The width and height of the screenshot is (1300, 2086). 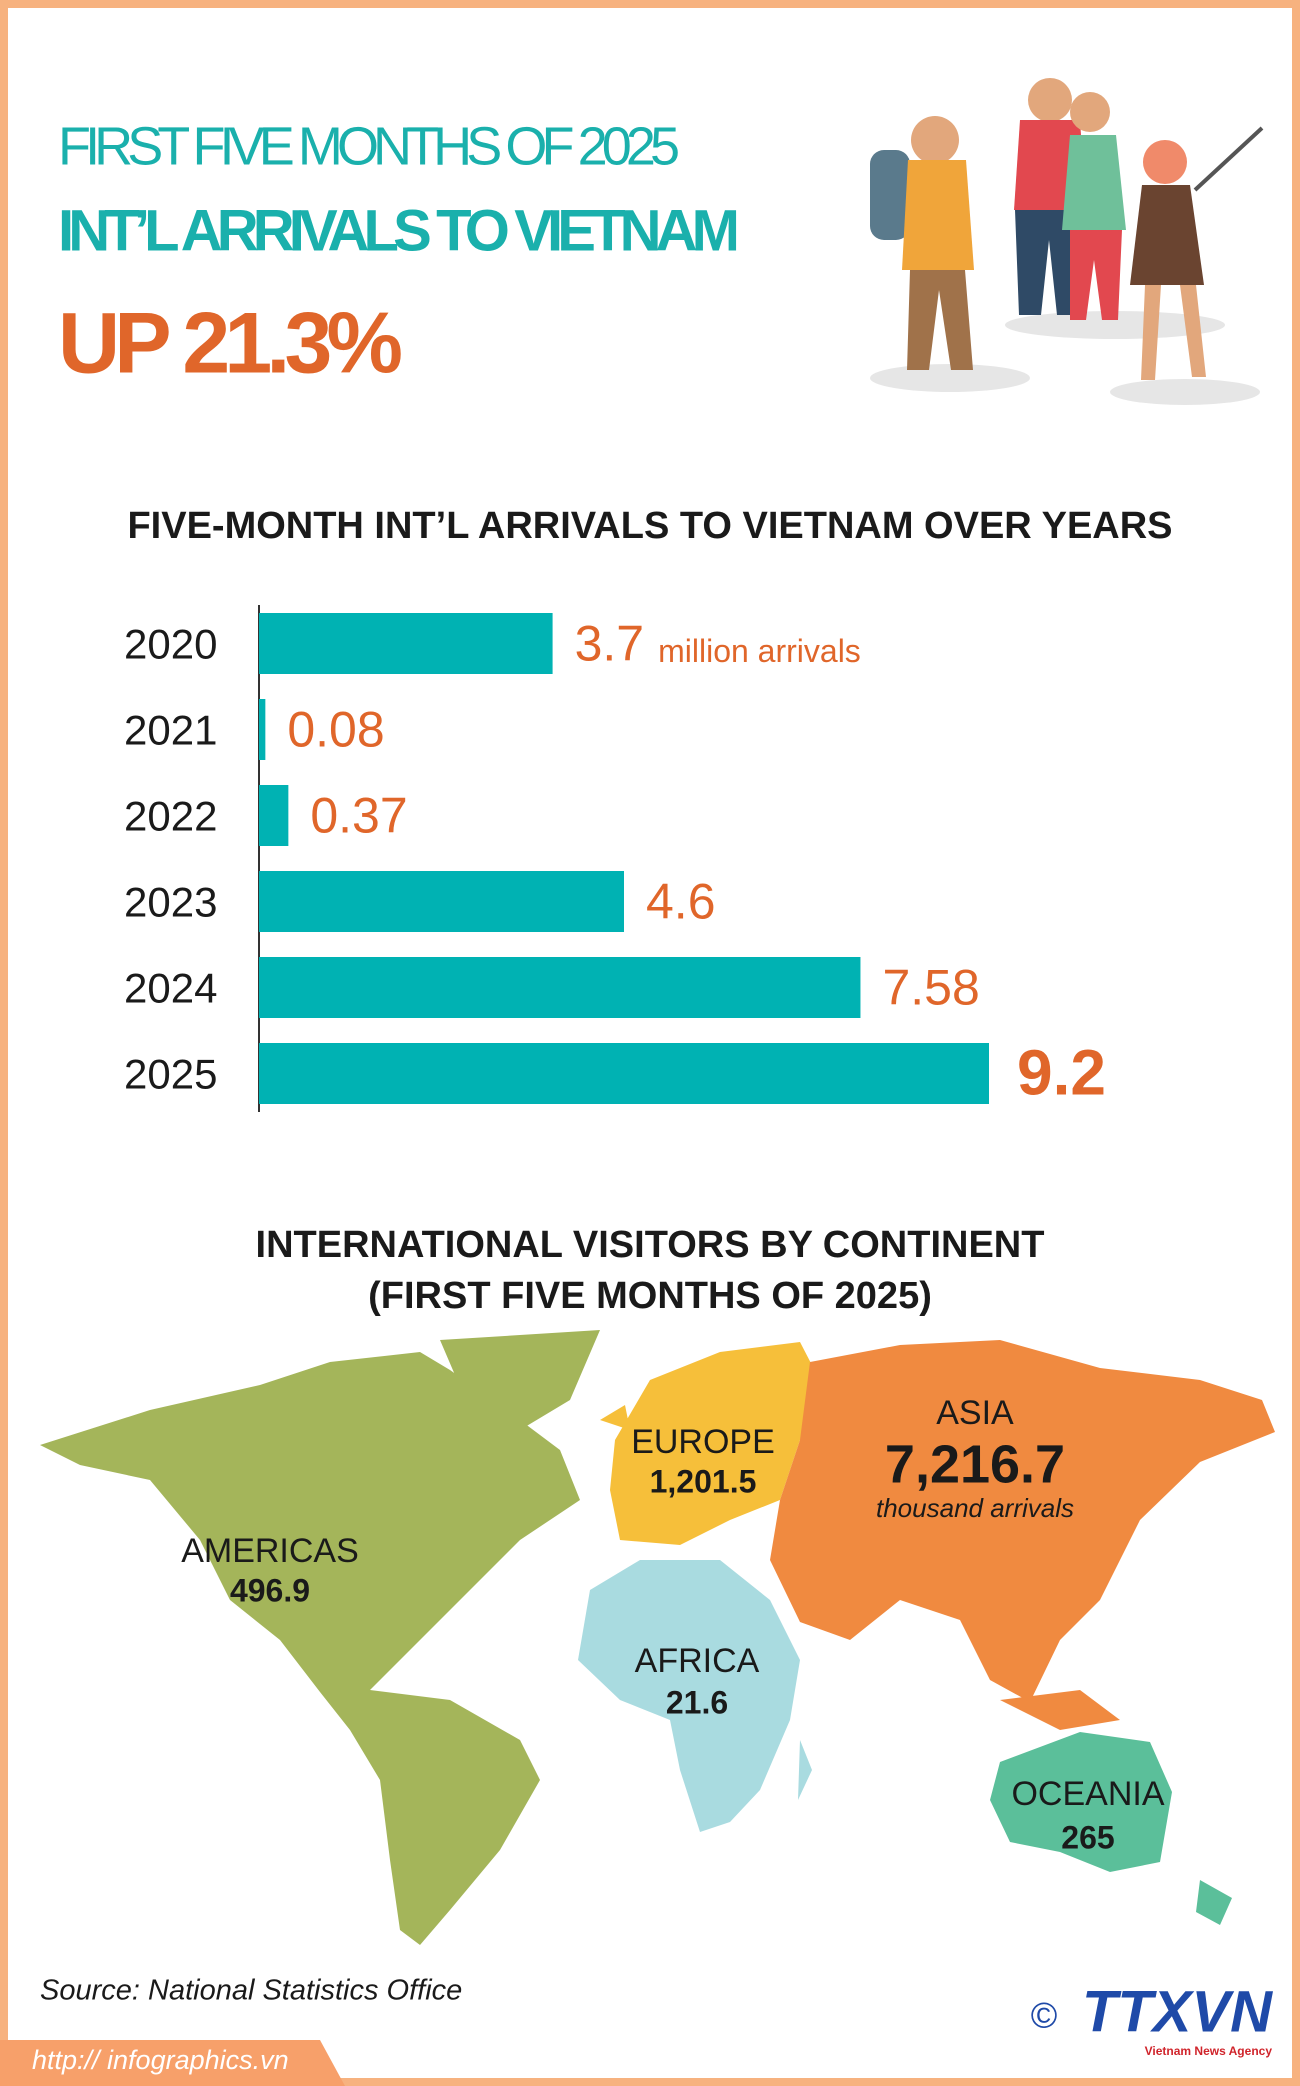 I want to click on region-name: AFRICA, so click(x=697, y=1661).